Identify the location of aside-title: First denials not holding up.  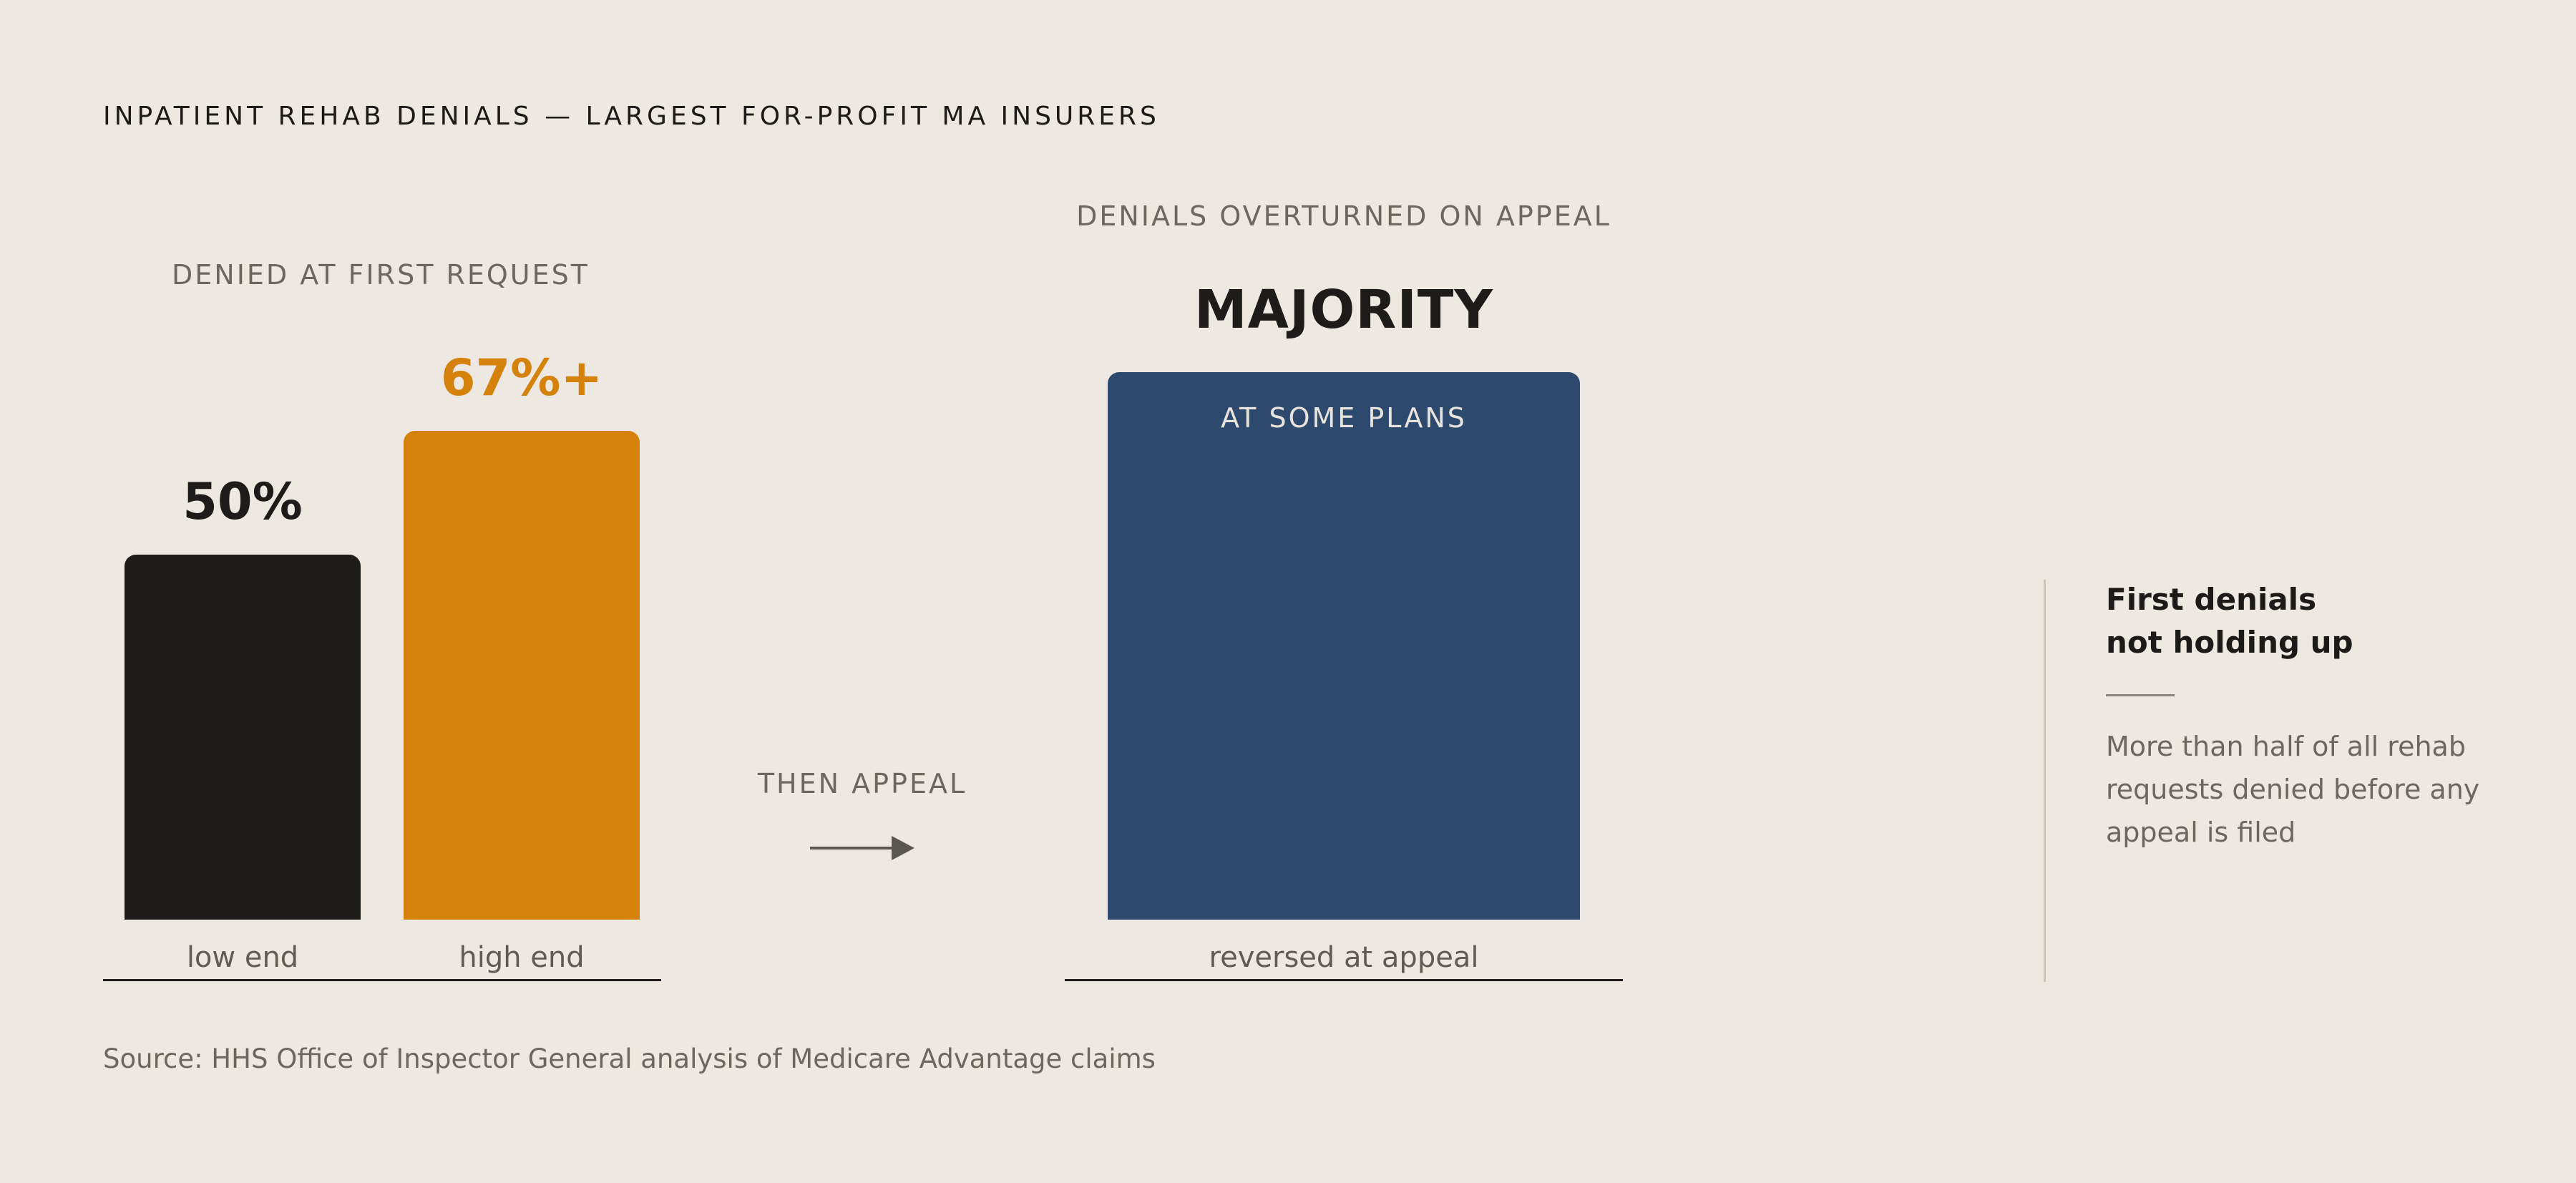
(2229, 621).